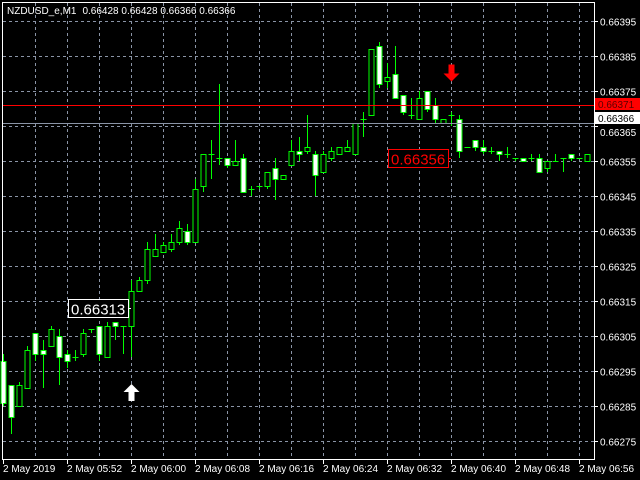  What do you see at coordinates (618, 58) in the screenshot?
I see `y-tick-label: 0.66385` at bounding box center [618, 58].